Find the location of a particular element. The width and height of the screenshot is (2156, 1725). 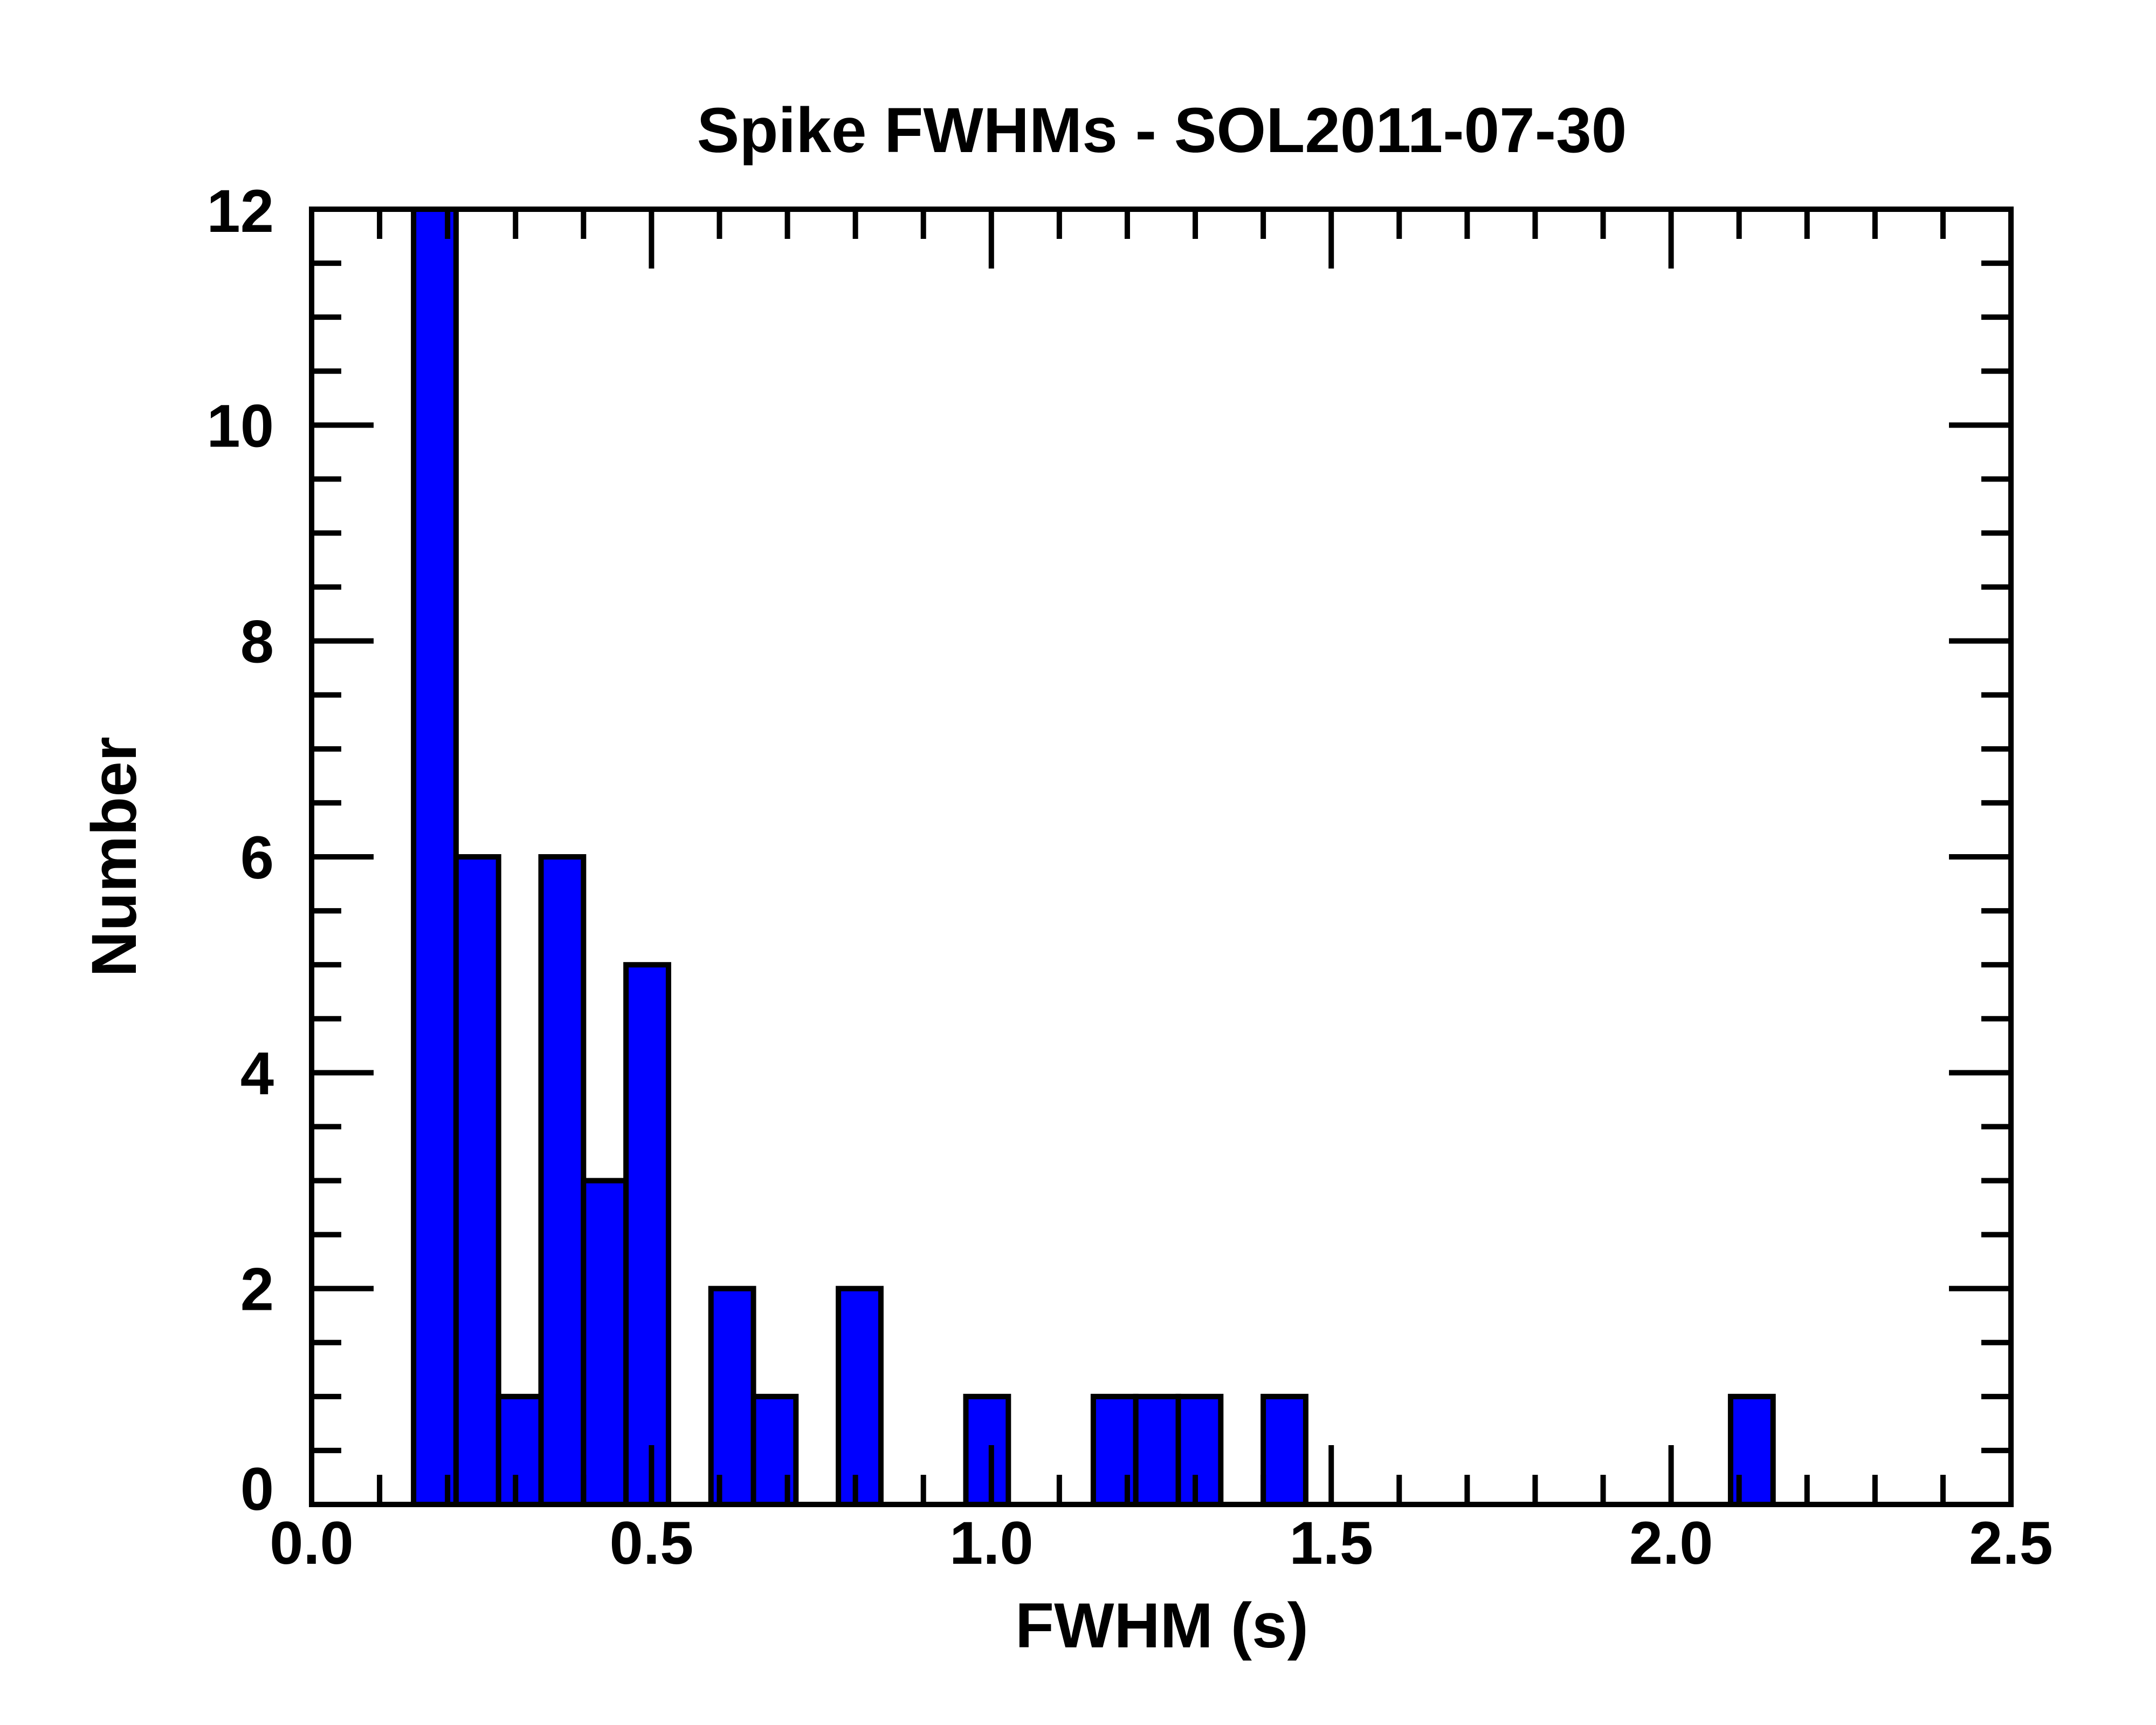

y-tick-label: 8 is located at coordinates (257, 642).